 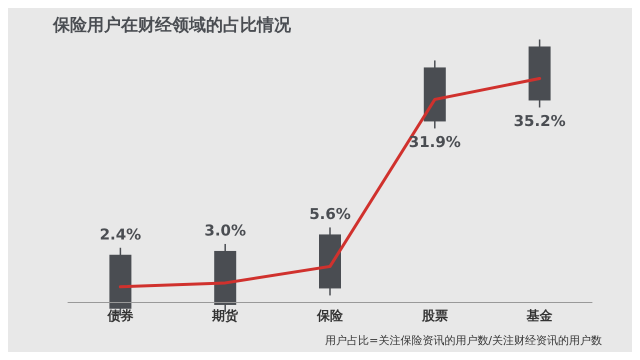 I want to click on data-label: 5.6%, so click(x=330, y=213).